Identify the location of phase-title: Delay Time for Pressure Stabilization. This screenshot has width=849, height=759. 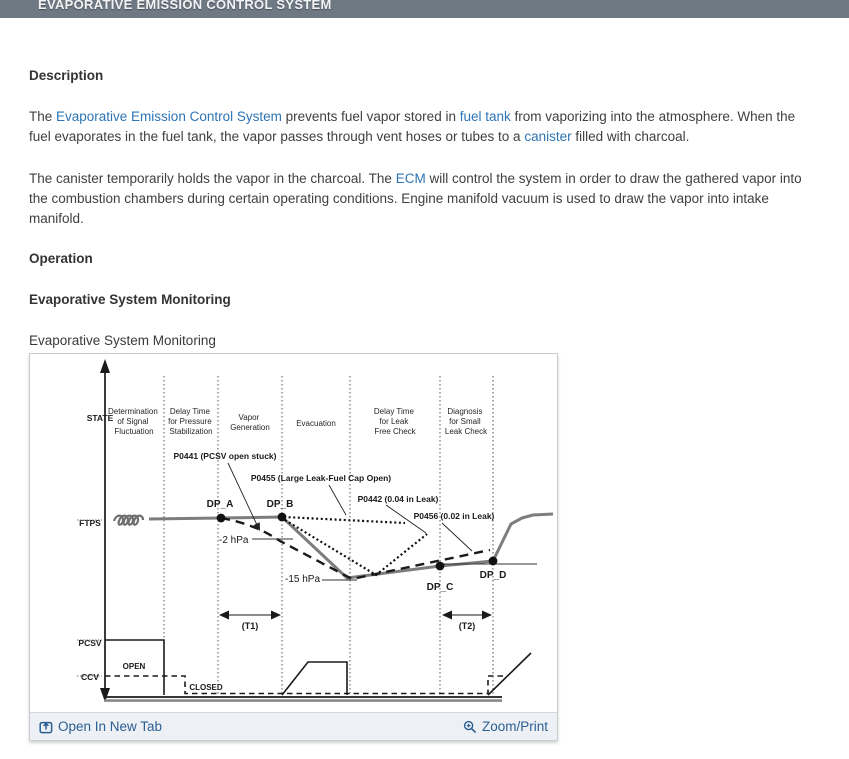
(191, 421).